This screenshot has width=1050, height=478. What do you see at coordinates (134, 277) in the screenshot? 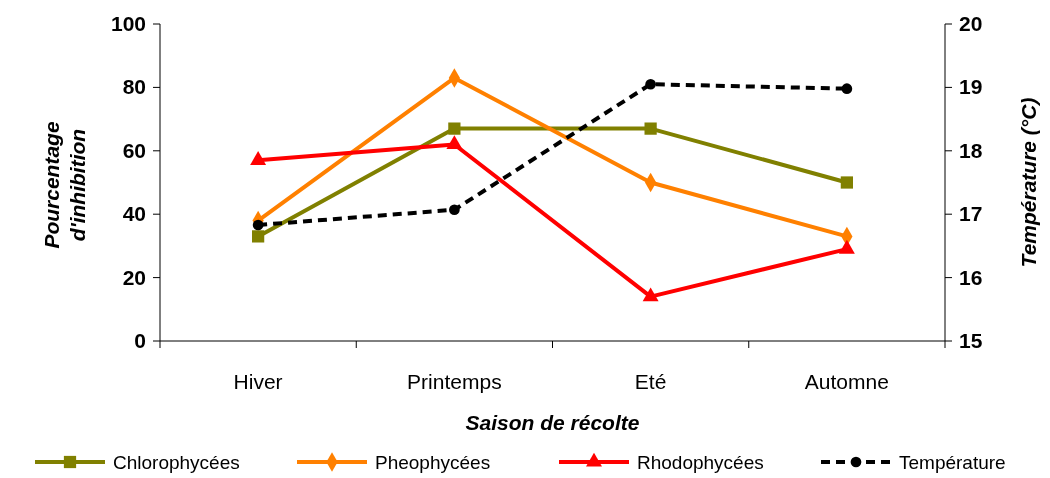
I see `y-tick-label: 20` at bounding box center [134, 277].